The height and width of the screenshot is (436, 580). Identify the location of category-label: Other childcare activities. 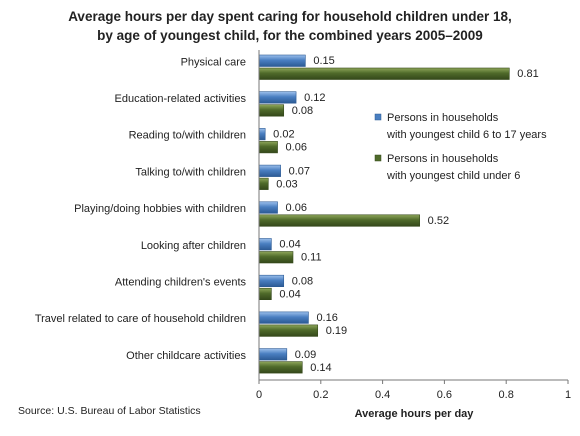
(186, 356).